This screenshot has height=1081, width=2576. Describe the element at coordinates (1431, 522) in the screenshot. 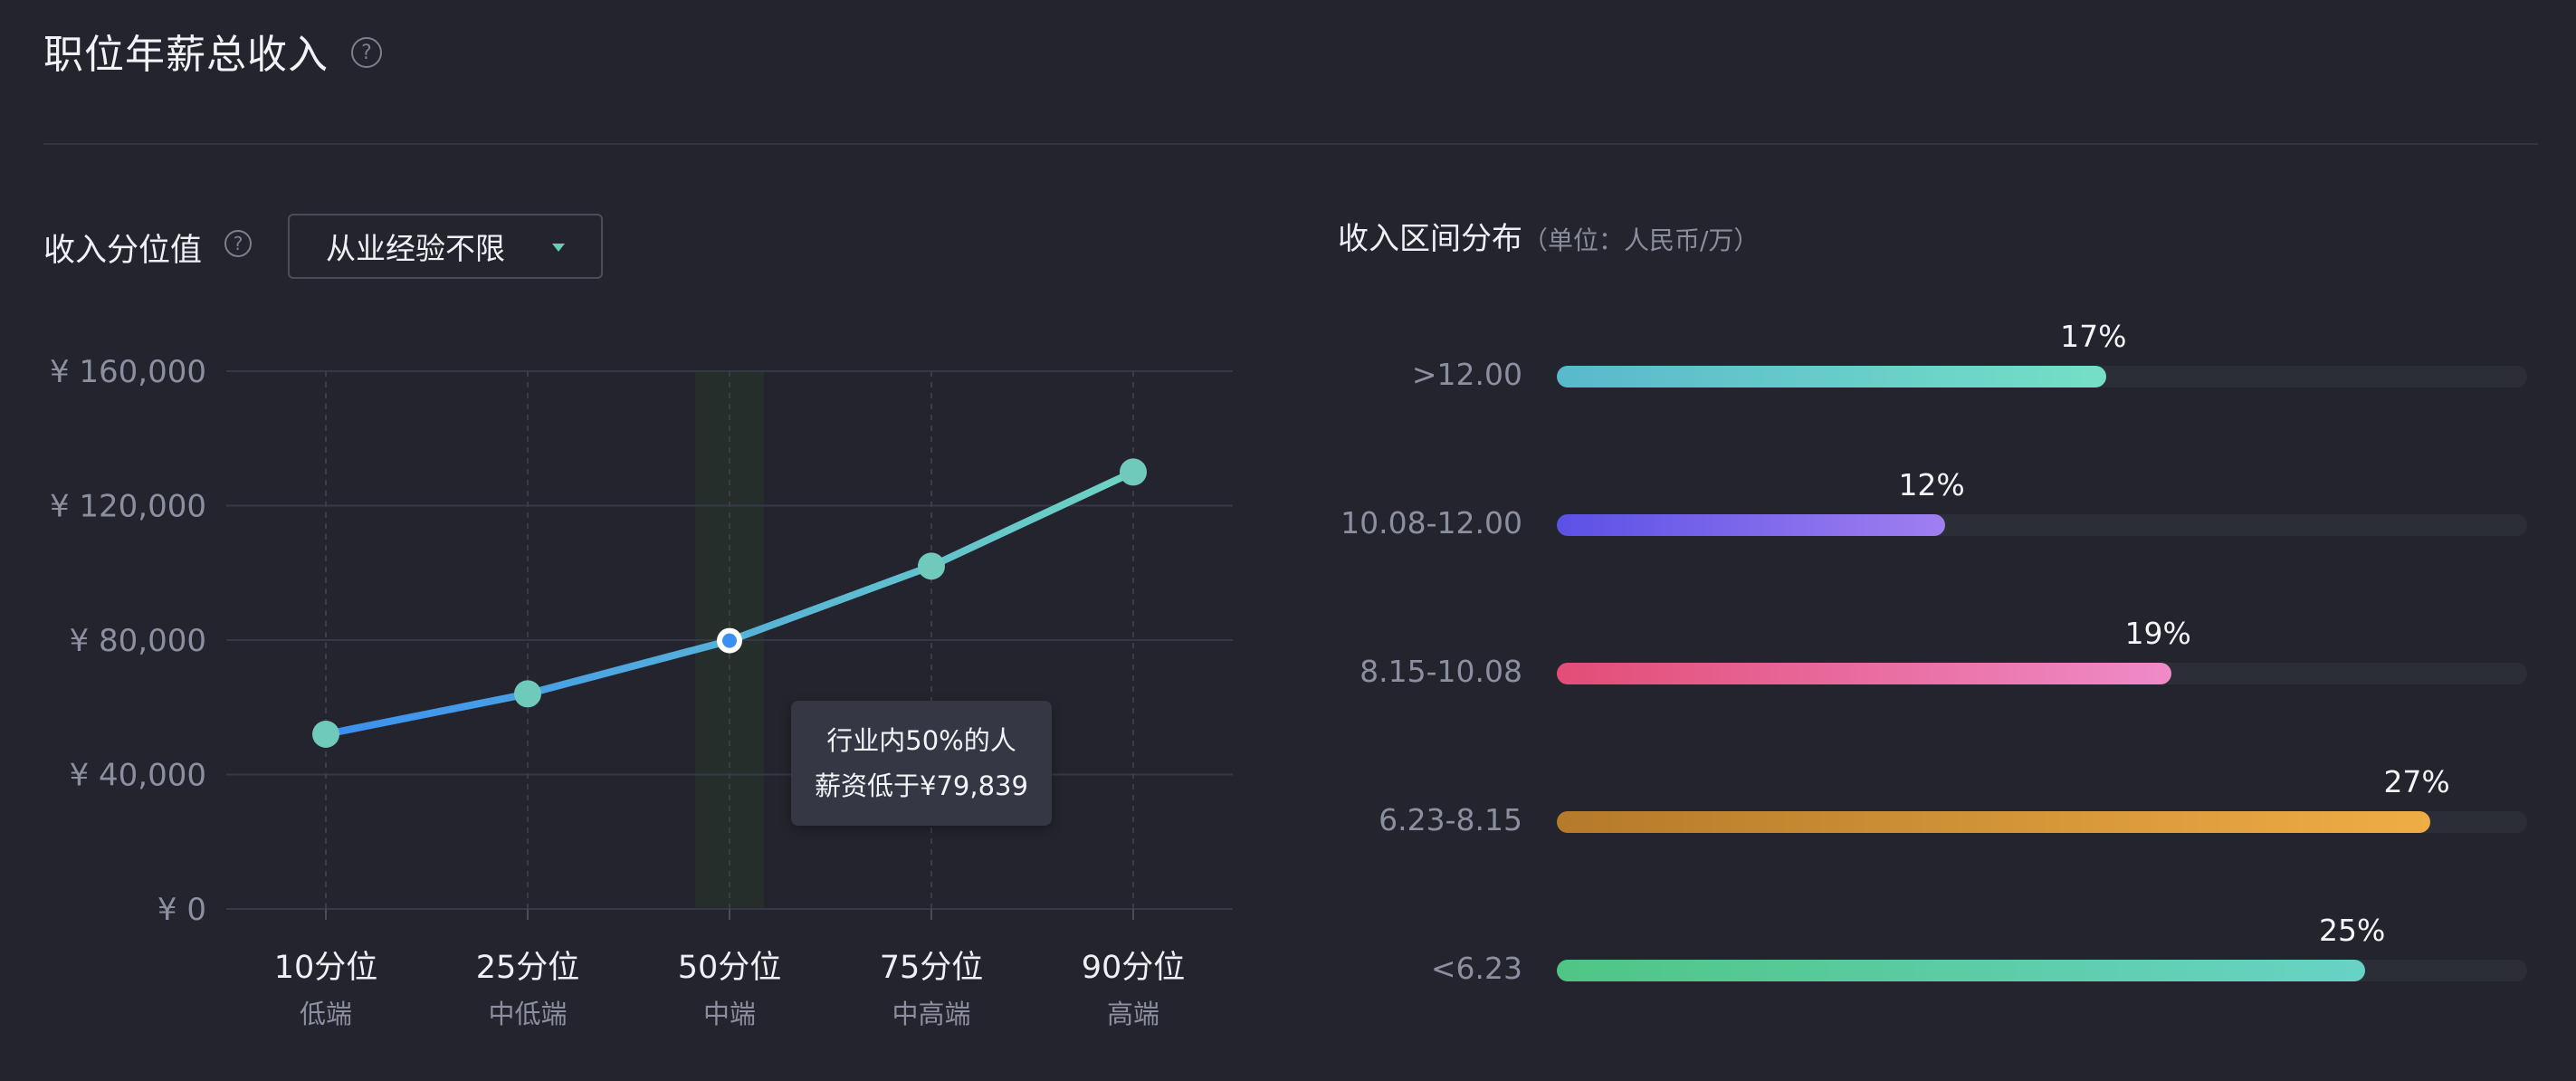

I see `distribution-label: 10.08-12.00` at that location.